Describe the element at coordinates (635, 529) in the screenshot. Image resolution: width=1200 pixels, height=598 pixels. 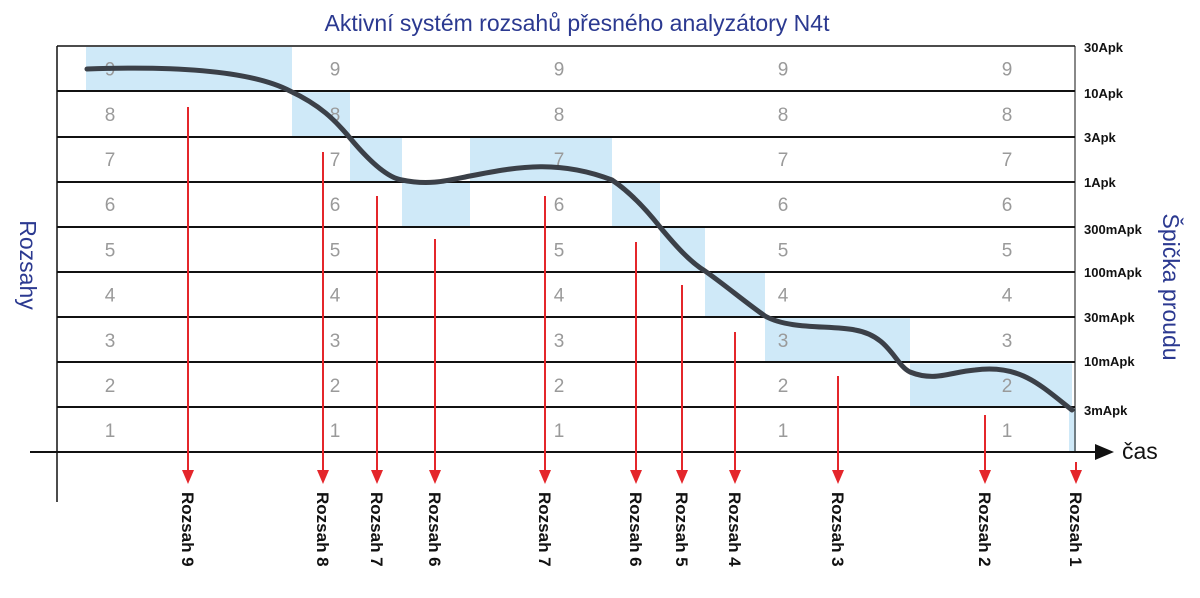
I see `range-label-6: Rozsah 6` at that location.